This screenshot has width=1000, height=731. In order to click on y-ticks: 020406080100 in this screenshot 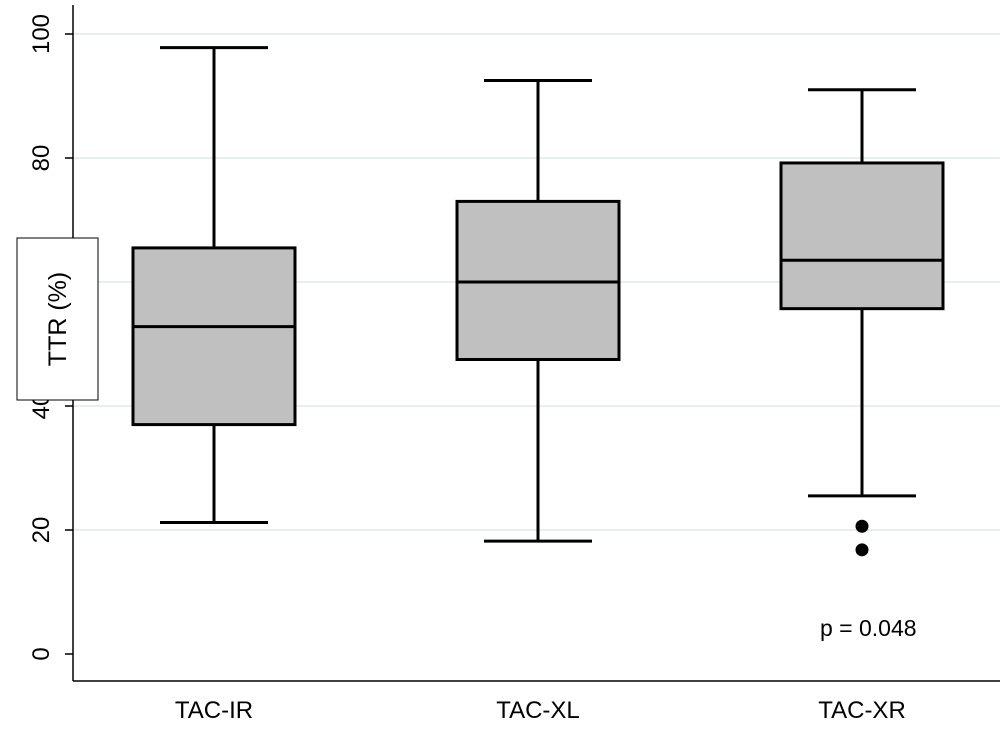, I will do `click(50, 337)`.